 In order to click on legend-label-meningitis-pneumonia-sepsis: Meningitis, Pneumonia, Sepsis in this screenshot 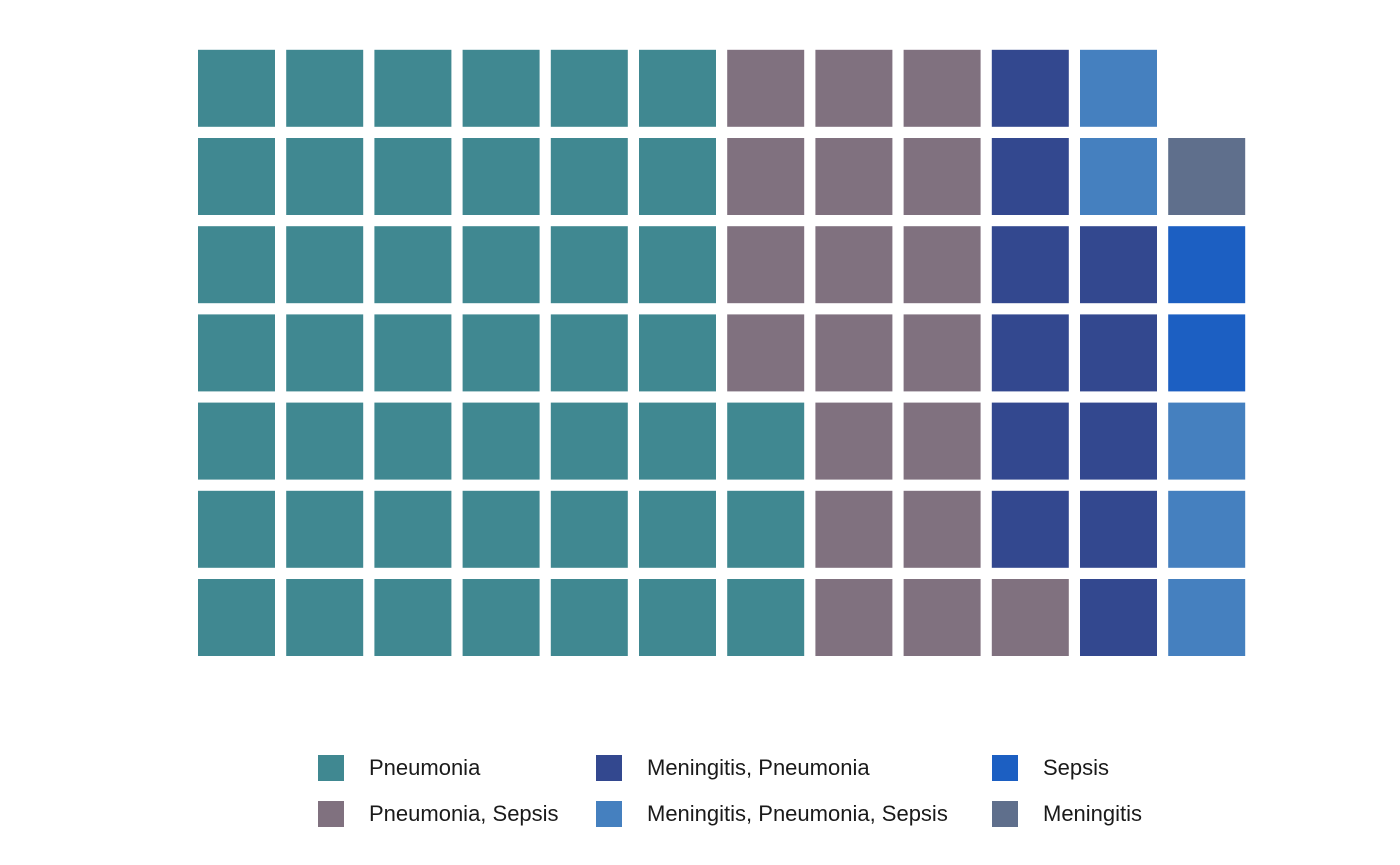, I will do `click(797, 813)`.